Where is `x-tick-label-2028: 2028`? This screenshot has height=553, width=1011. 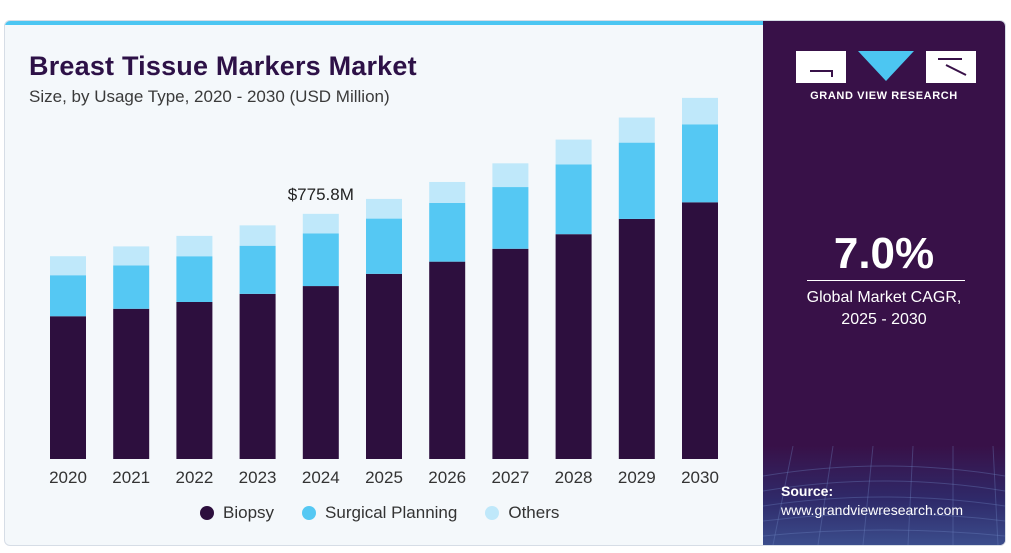
x-tick-label-2028: 2028 is located at coordinates (574, 477).